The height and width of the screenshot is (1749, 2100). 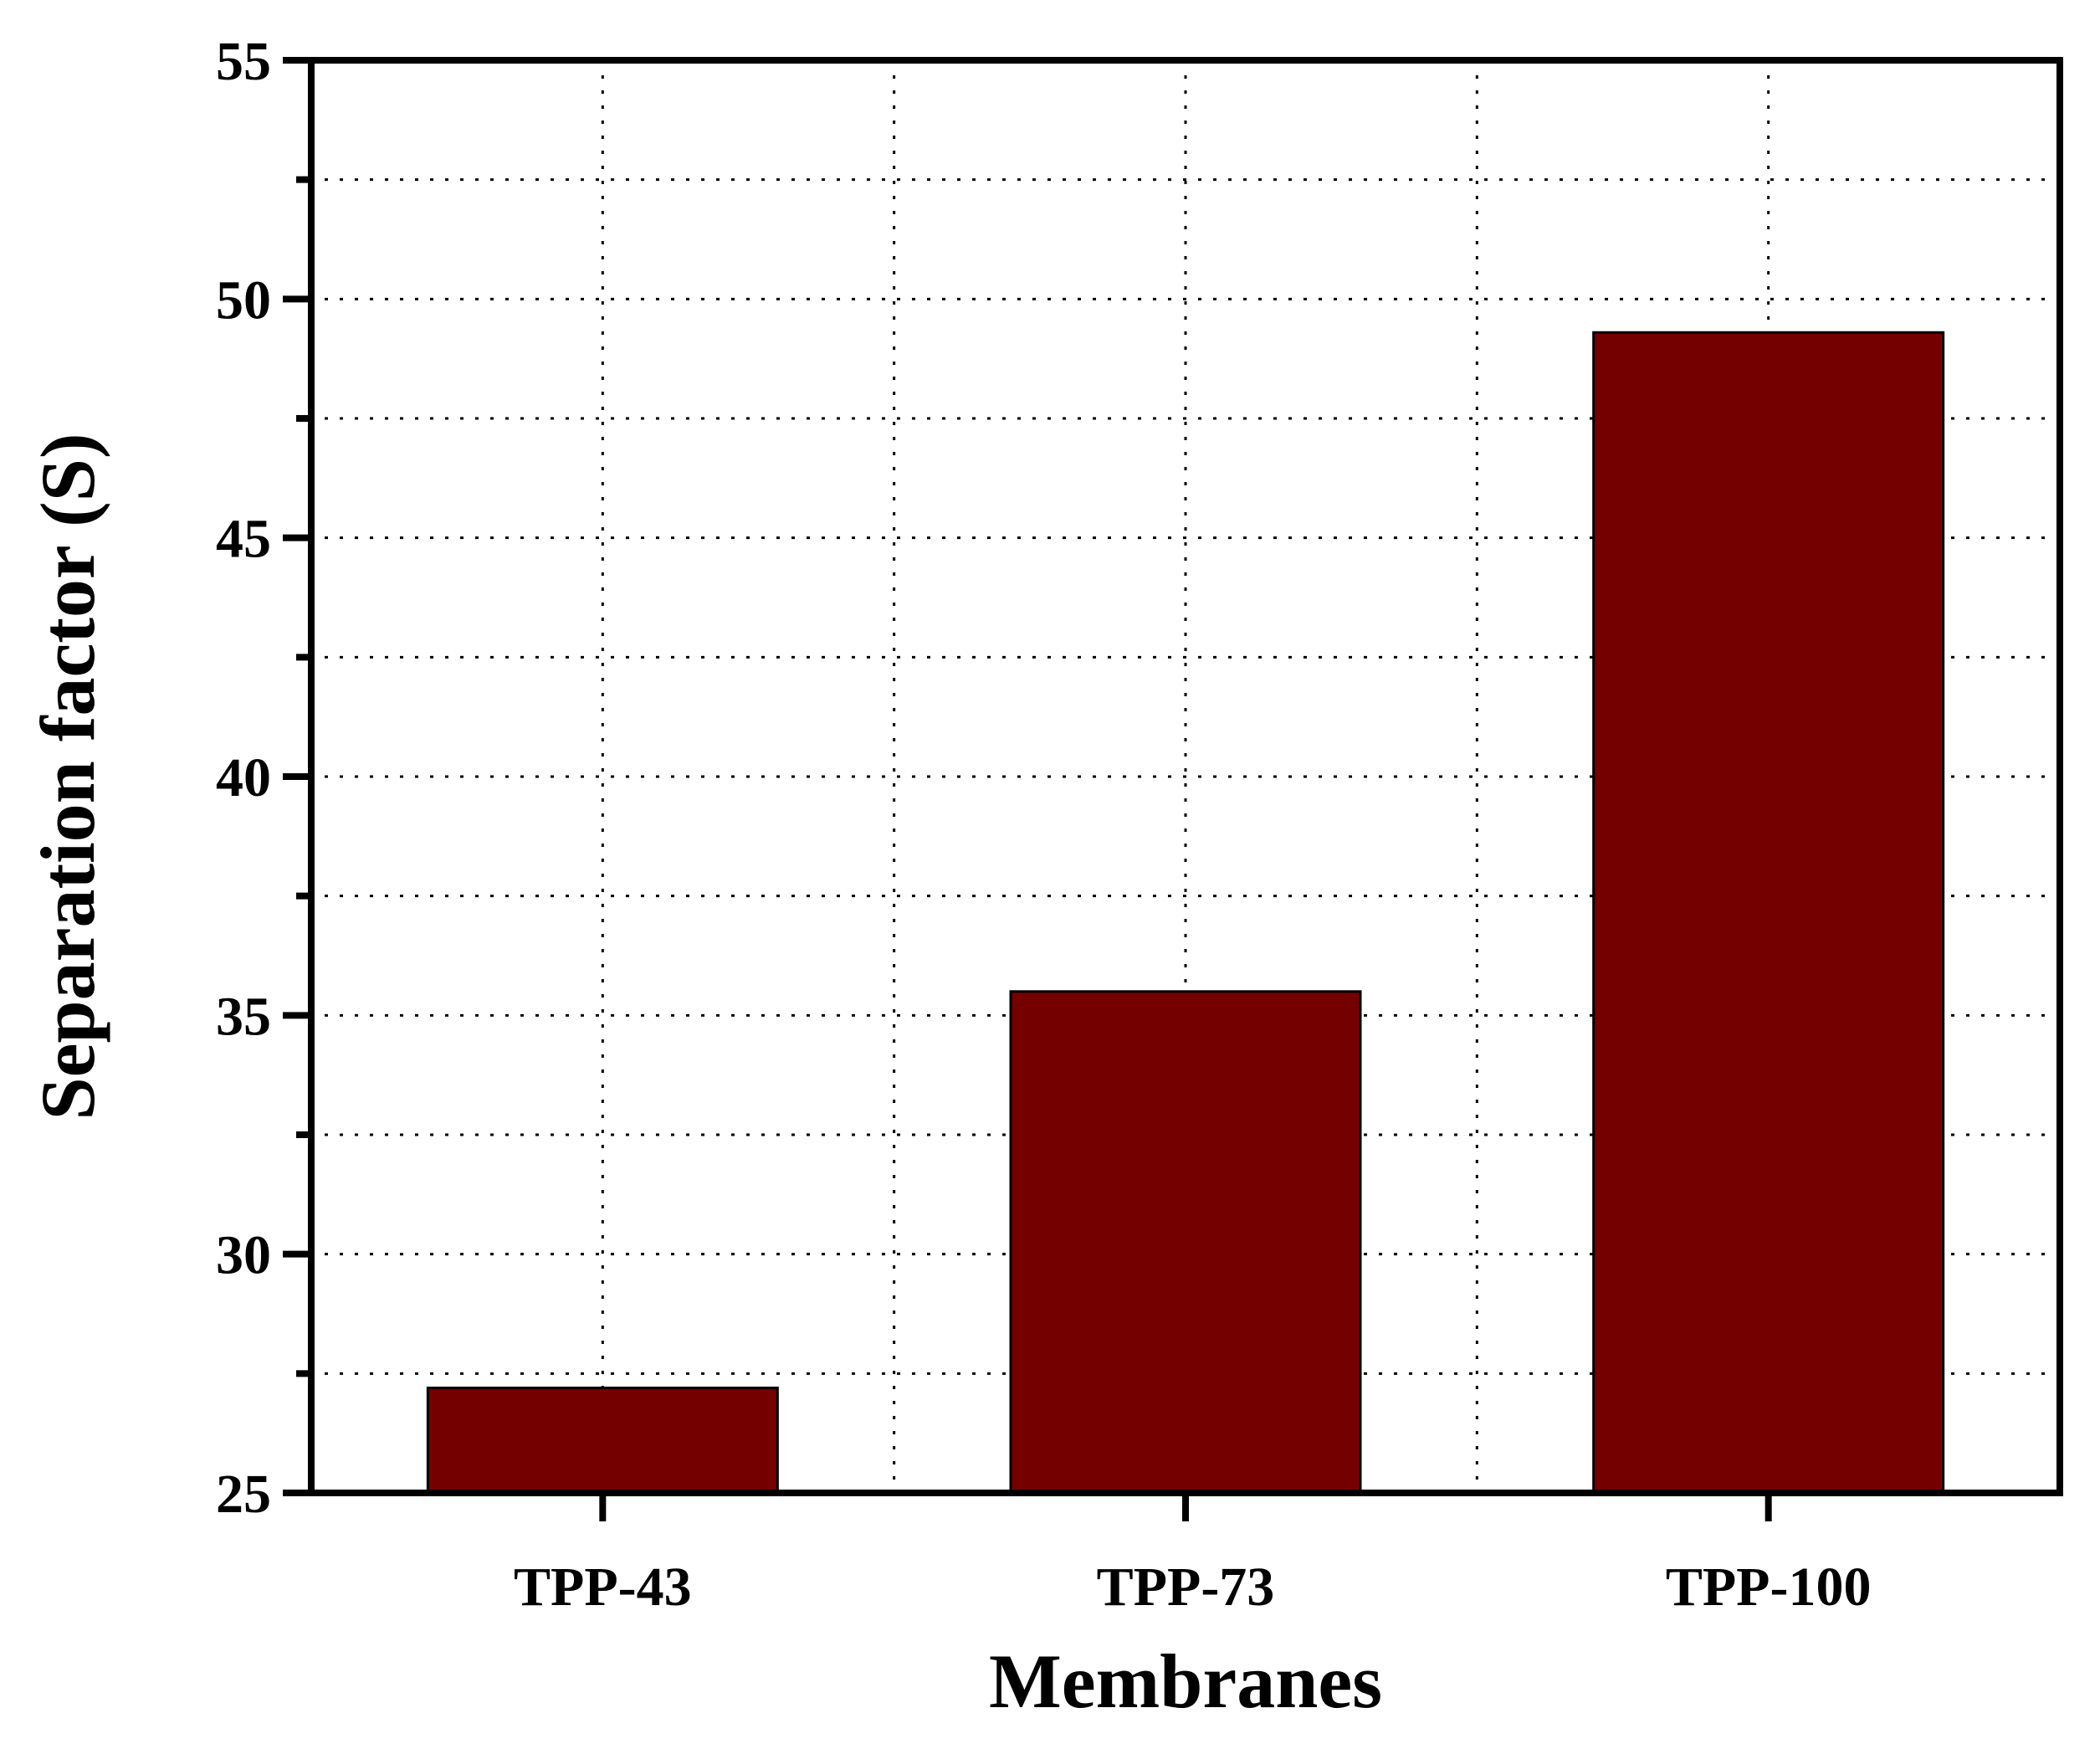 I want to click on y-tick-label: 40, so click(x=243, y=777).